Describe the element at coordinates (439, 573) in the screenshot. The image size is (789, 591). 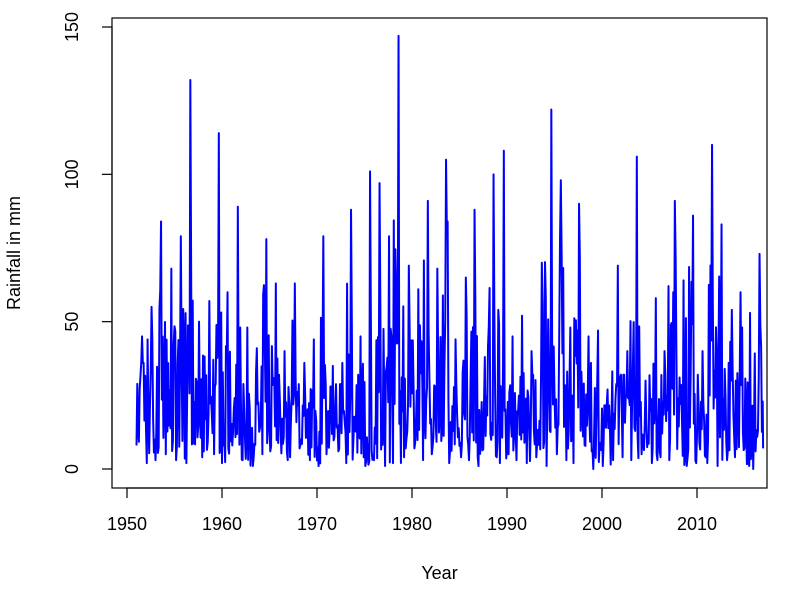
I see `x-axis-title: Year` at that location.